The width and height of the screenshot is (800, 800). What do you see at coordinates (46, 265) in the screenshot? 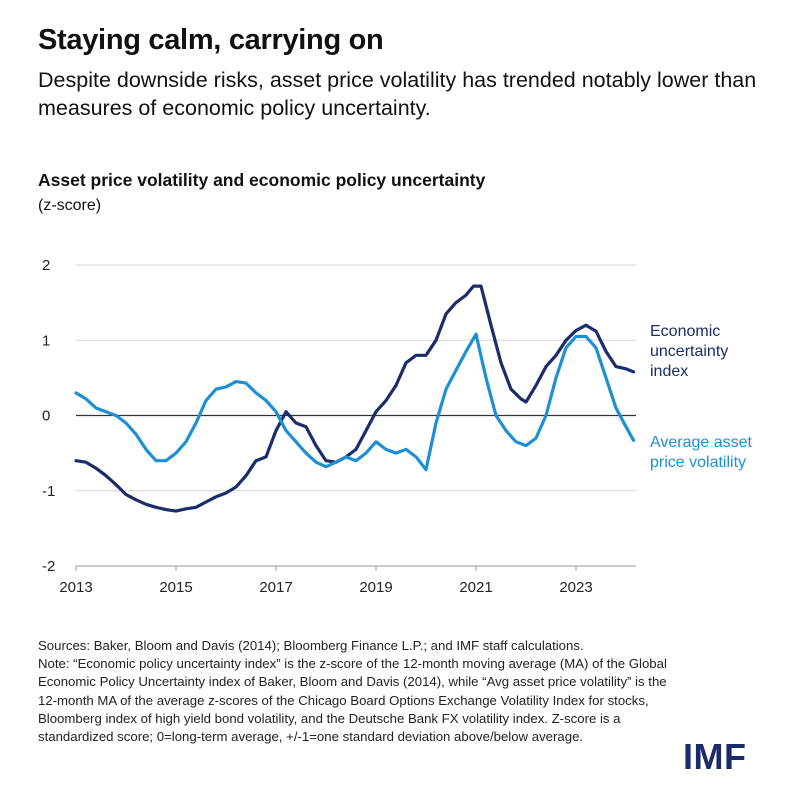
I see `y-tick-label: 2` at bounding box center [46, 265].